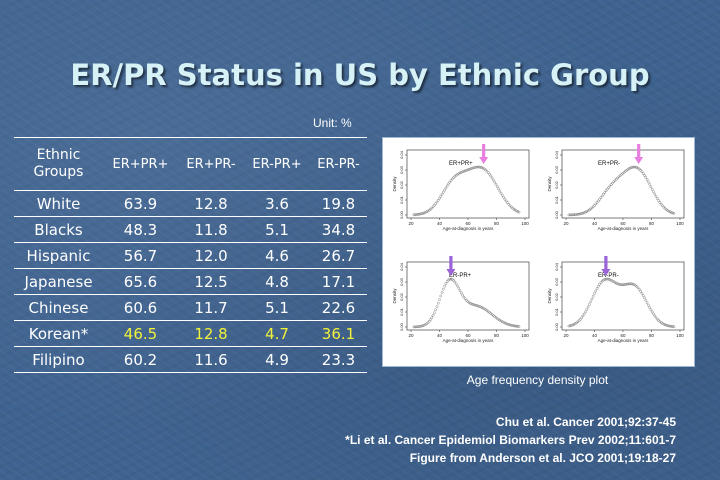  I want to click on y-axis-label: Density, so click(549, 296).